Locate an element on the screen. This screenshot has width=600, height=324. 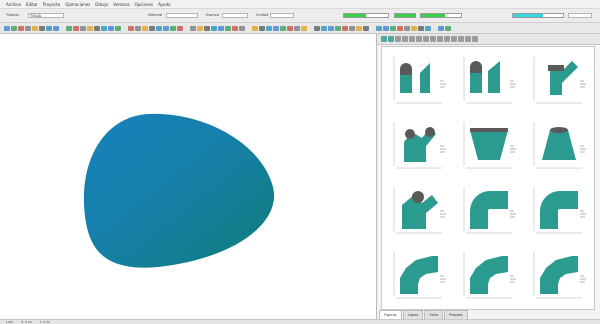
menu-item-3: Operaciones is located at coordinates (78, 4).